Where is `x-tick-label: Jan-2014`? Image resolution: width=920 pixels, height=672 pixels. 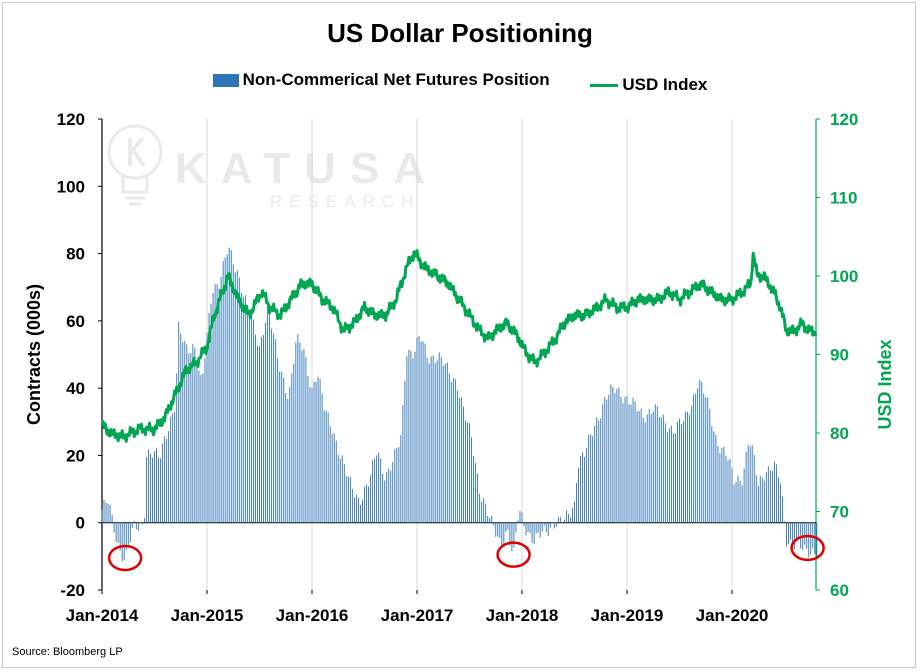 x-tick-label: Jan-2014 is located at coordinates (102, 615).